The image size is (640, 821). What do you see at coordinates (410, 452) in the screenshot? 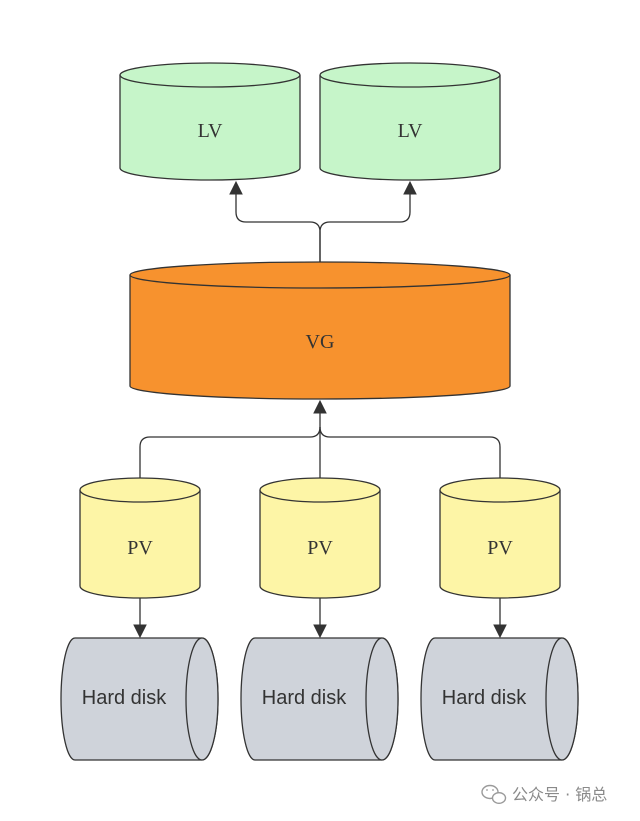
I see `edge-pv-3-to-vg` at bounding box center [410, 452].